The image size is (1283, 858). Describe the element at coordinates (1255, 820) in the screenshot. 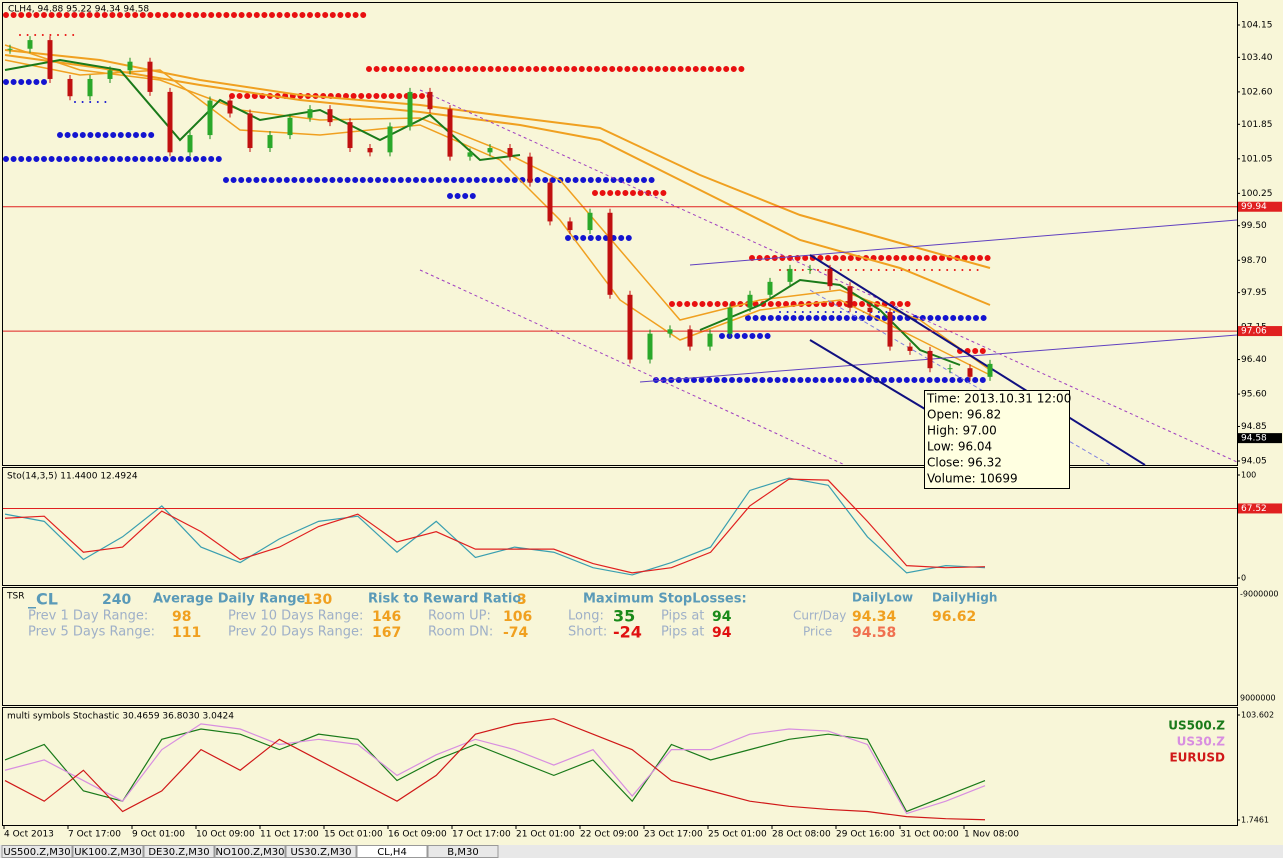

I see `scale-label: 1.7461` at that location.